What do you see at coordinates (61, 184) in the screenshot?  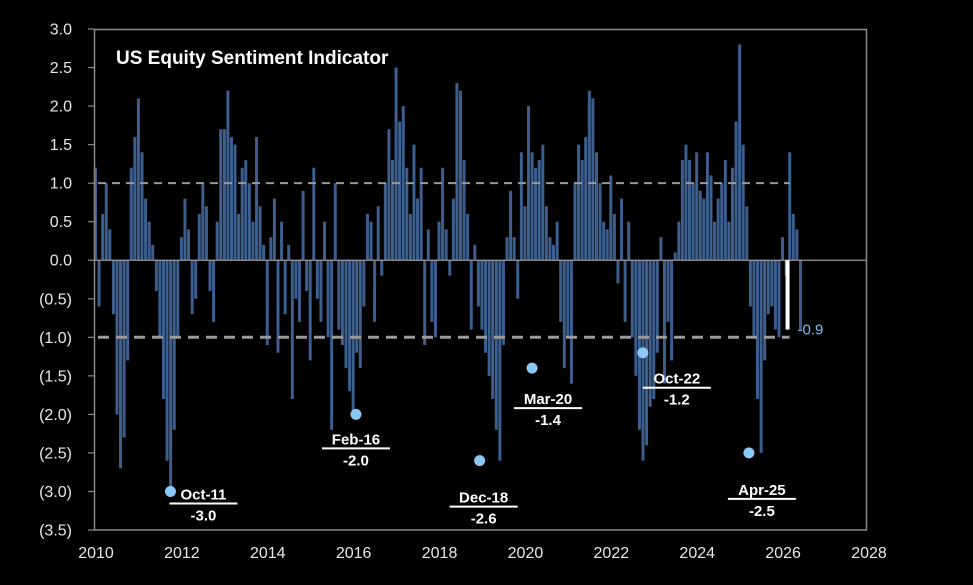 I see `y-tick-label: 1.0` at bounding box center [61, 184].